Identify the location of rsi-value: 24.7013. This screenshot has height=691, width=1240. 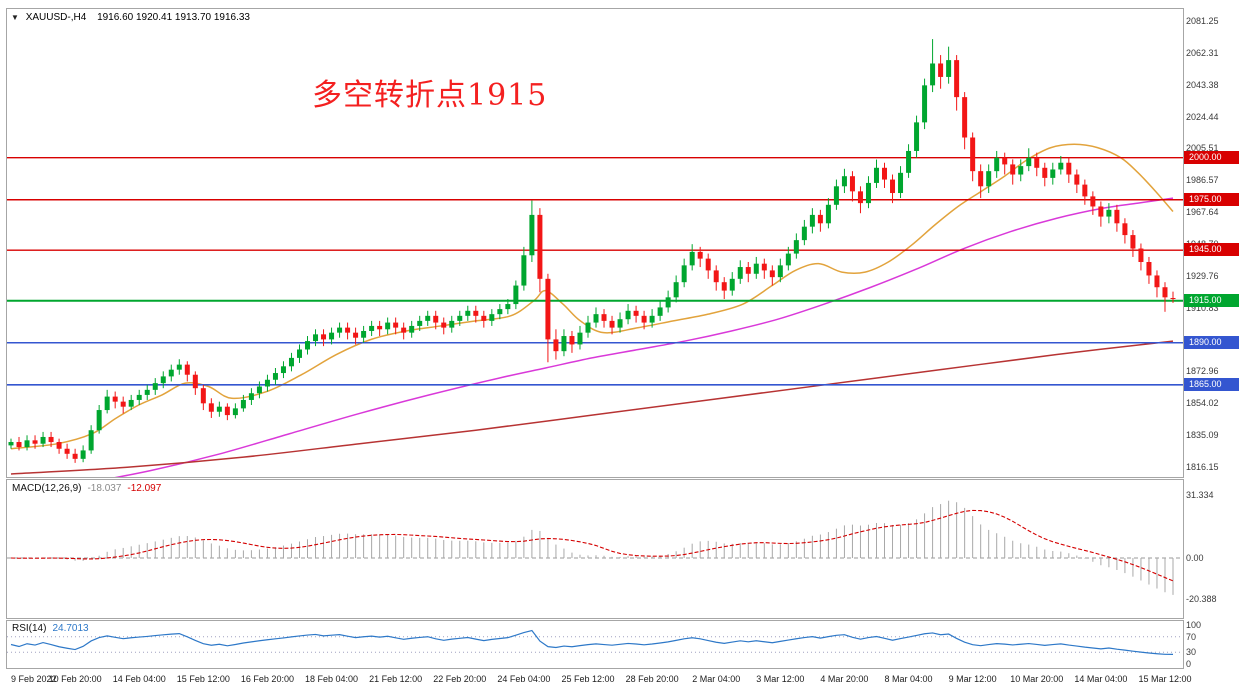
(70, 628).